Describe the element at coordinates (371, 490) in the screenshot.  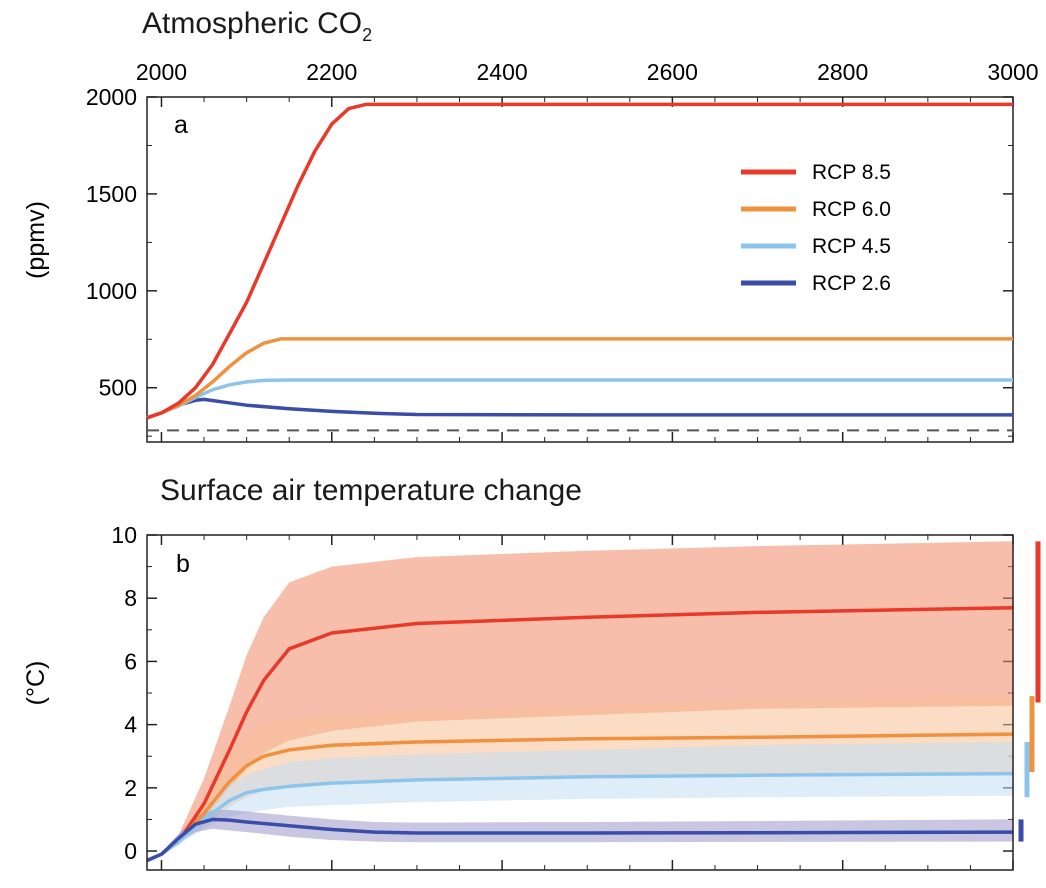
I see `panel-b-title: Surface air temperature change` at that location.